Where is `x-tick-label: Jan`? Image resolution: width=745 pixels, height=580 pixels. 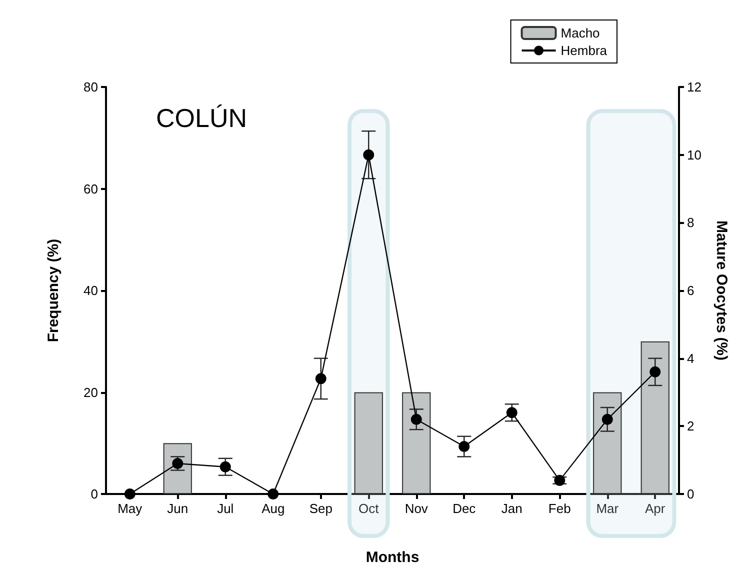
x-tick-label: Jan is located at coordinates (511, 508).